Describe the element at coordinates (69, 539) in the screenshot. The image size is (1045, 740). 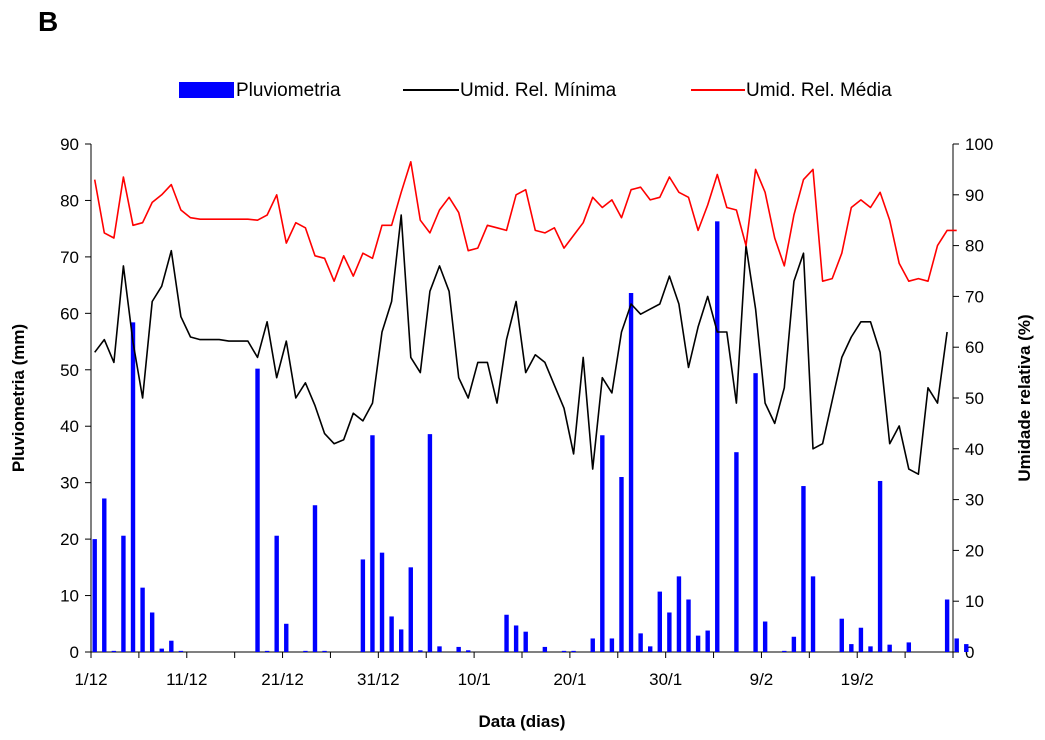
I see `y-left-tick-label: 20` at that location.